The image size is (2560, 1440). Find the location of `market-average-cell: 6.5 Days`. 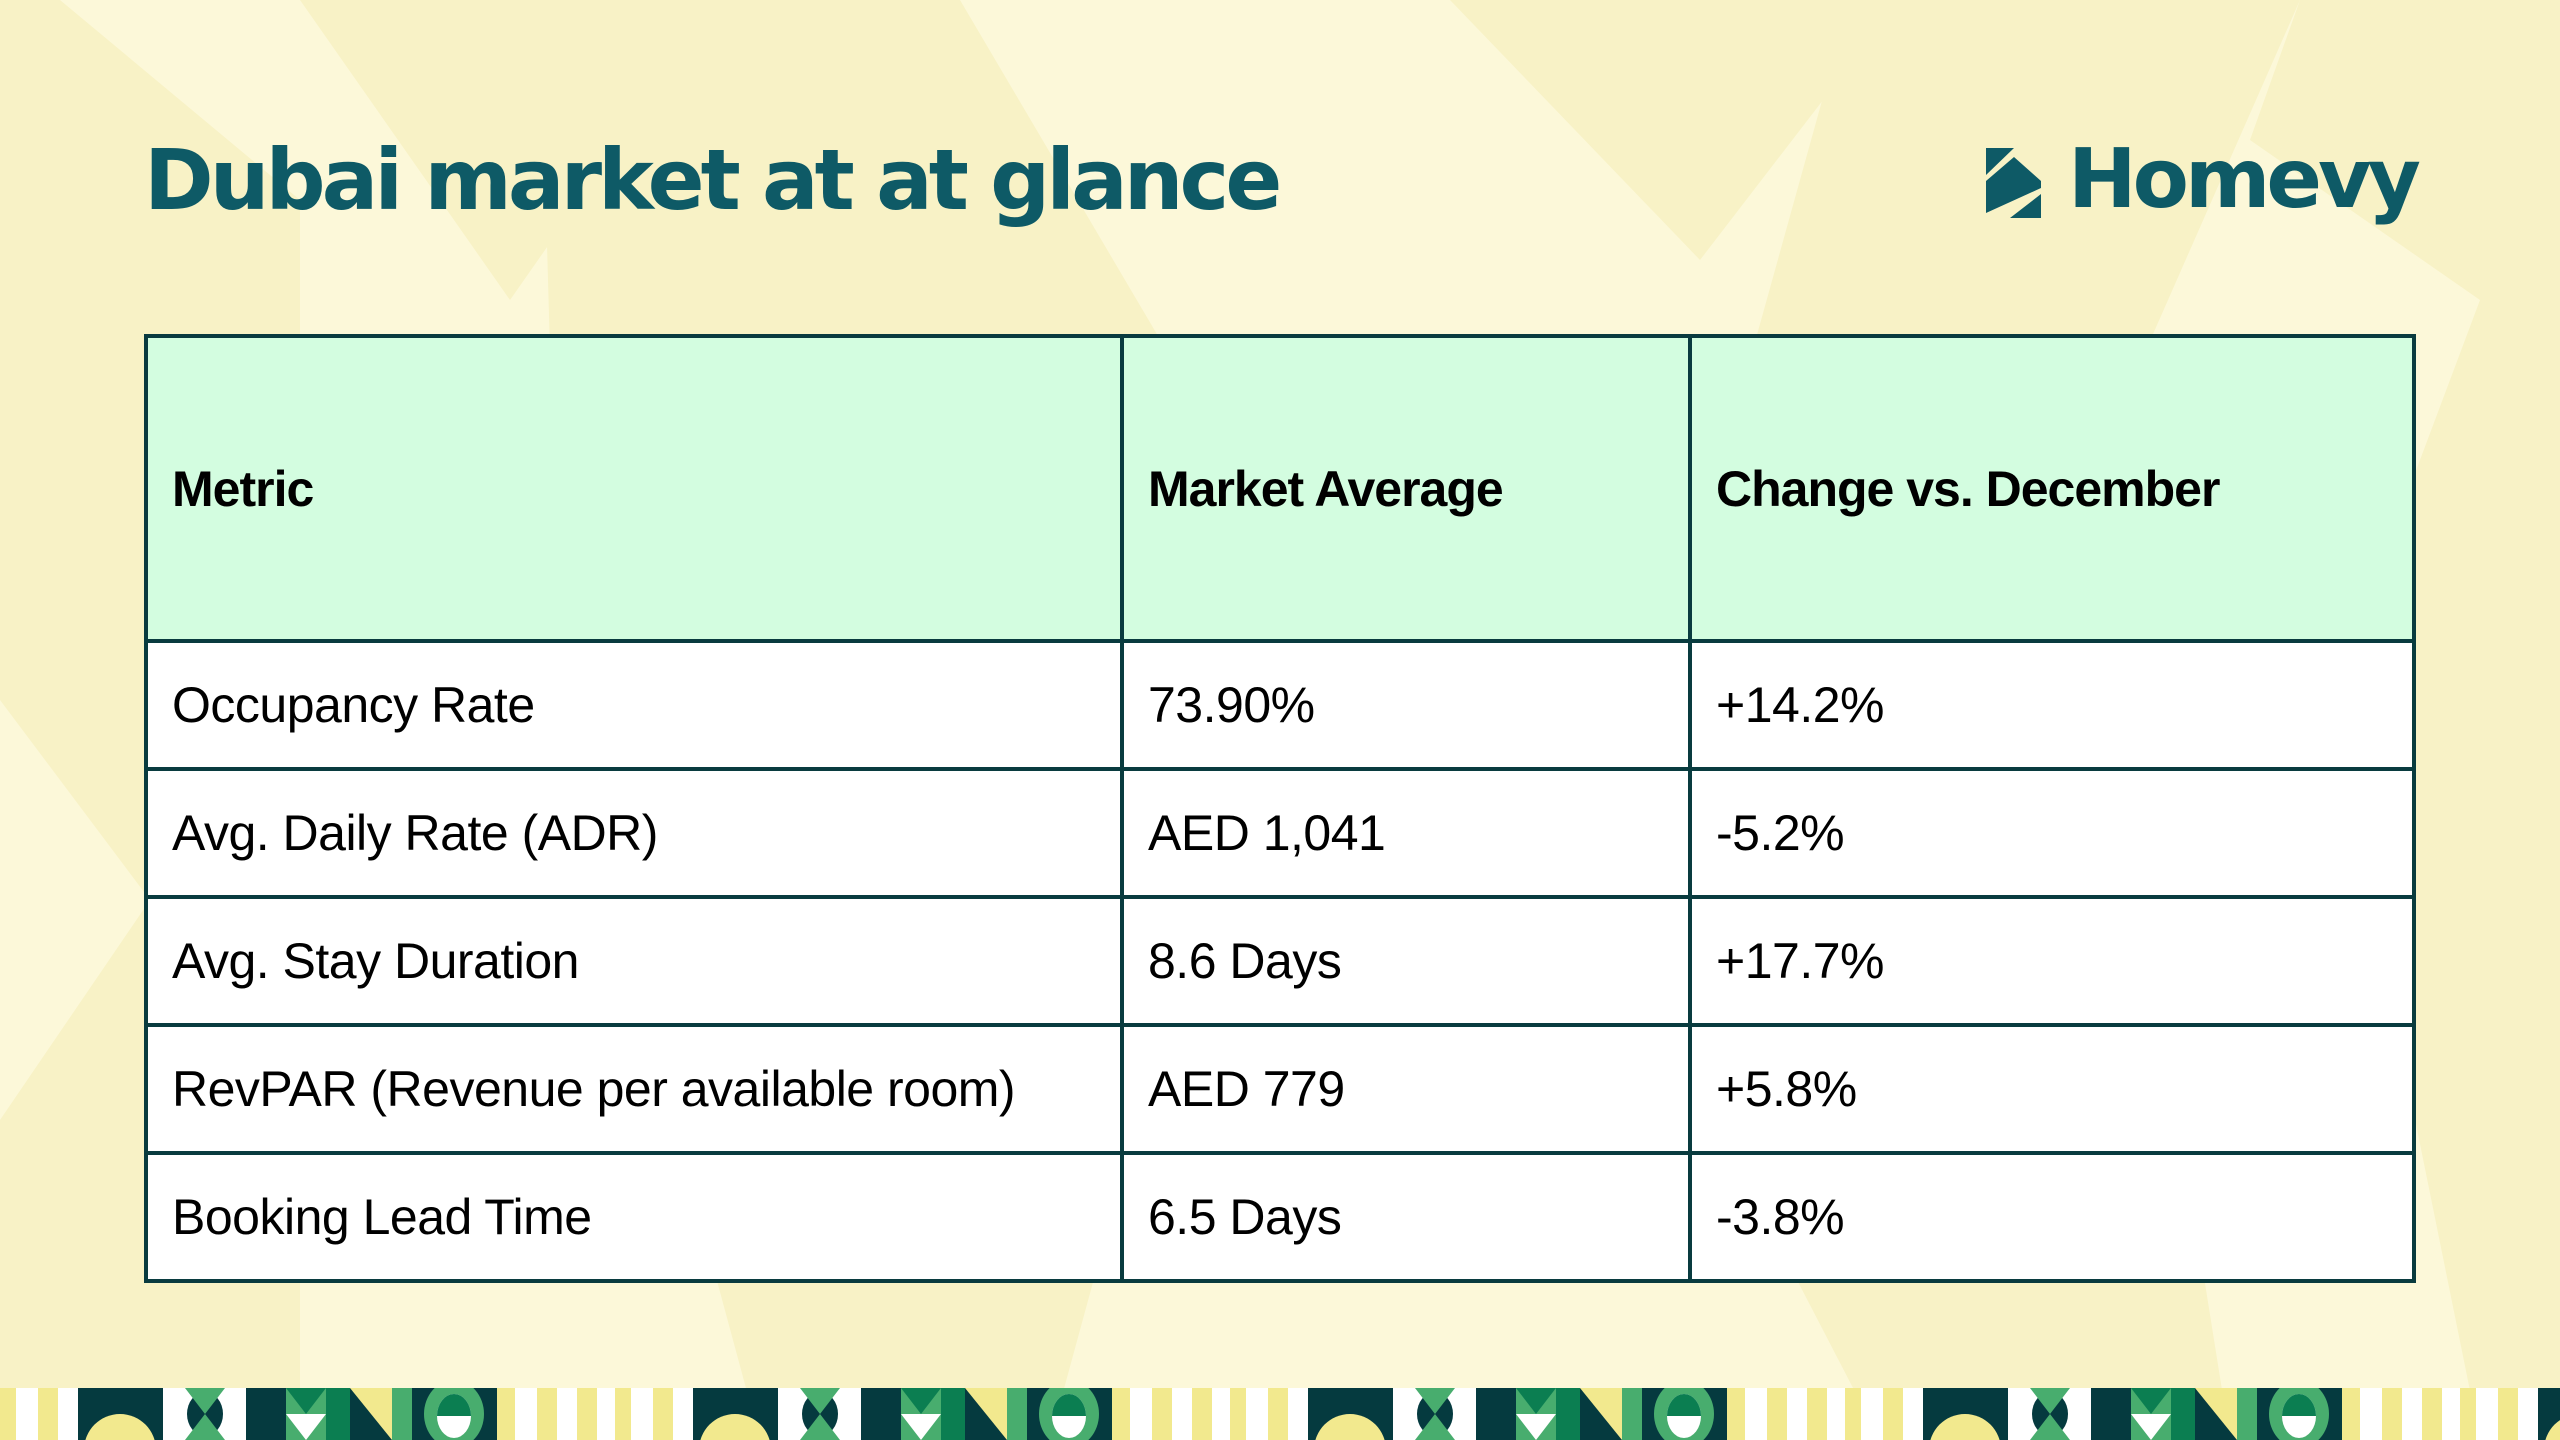

market-average-cell: 6.5 Days is located at coordinates (1406, 1217).